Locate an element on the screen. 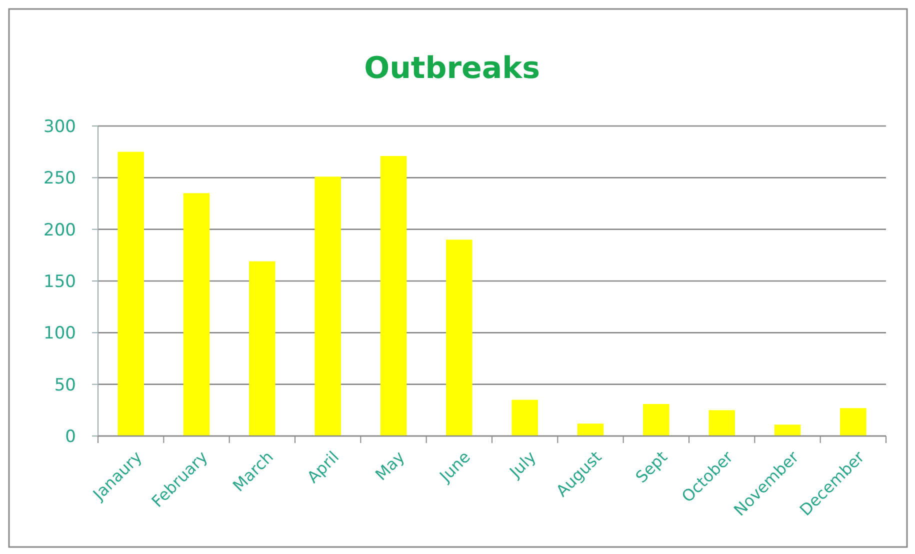 The height and width of the screenshot is (554, 915). y-tick-label: 0 is located at coordinates (70, 436).